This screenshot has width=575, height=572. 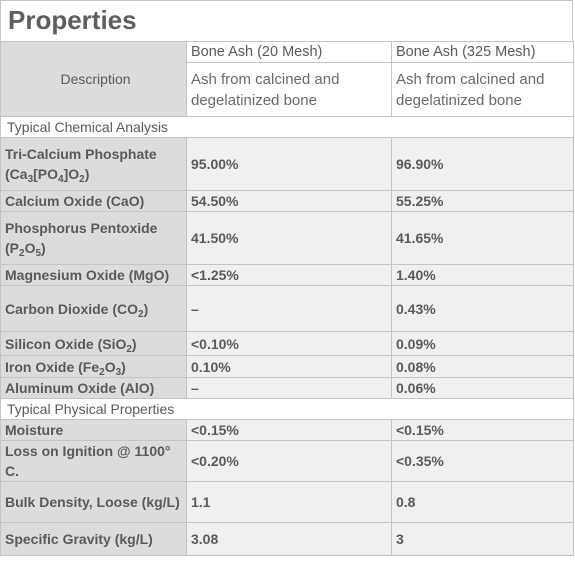 I want to click on value-20-mesh: <0.20%, so click(x=289, y=461).